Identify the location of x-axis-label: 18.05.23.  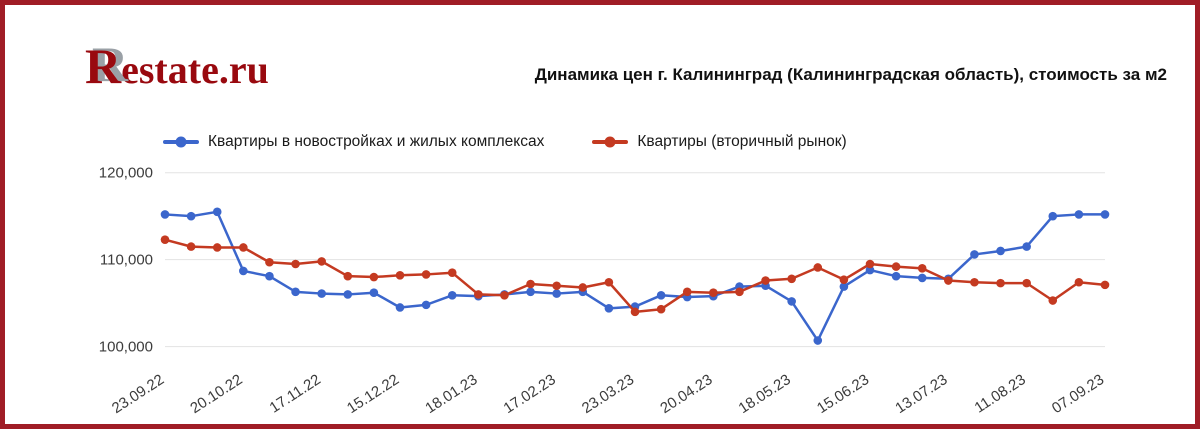
(765, 394).